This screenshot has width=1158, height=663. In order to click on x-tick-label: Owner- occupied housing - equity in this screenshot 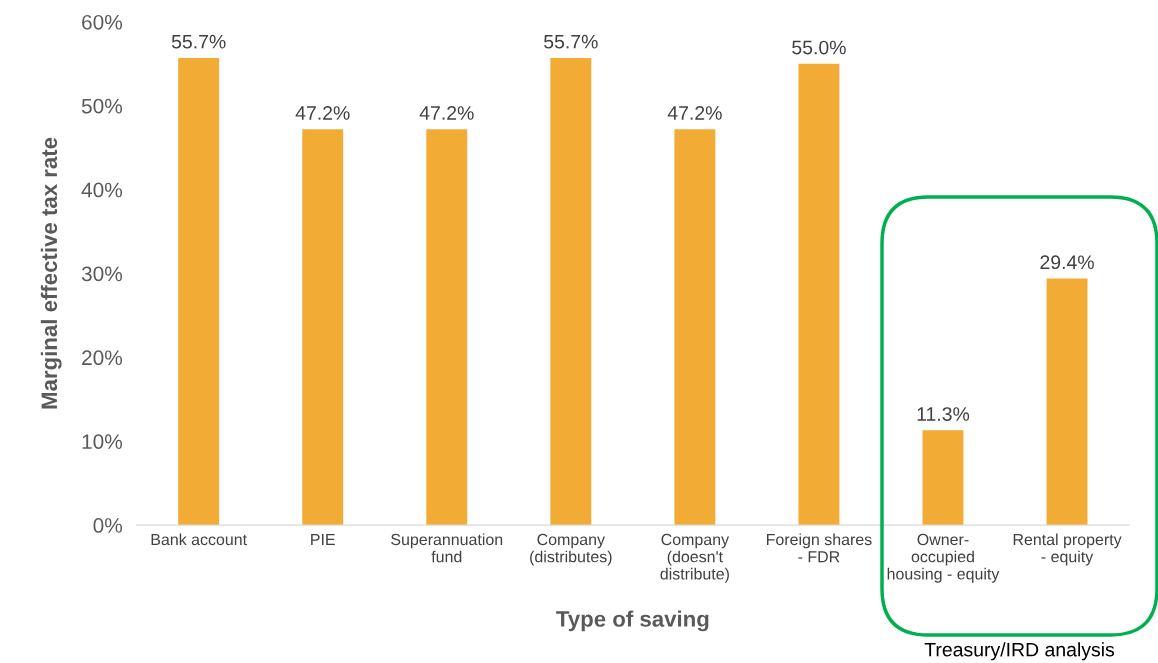, I will do `click(943, 558)`.